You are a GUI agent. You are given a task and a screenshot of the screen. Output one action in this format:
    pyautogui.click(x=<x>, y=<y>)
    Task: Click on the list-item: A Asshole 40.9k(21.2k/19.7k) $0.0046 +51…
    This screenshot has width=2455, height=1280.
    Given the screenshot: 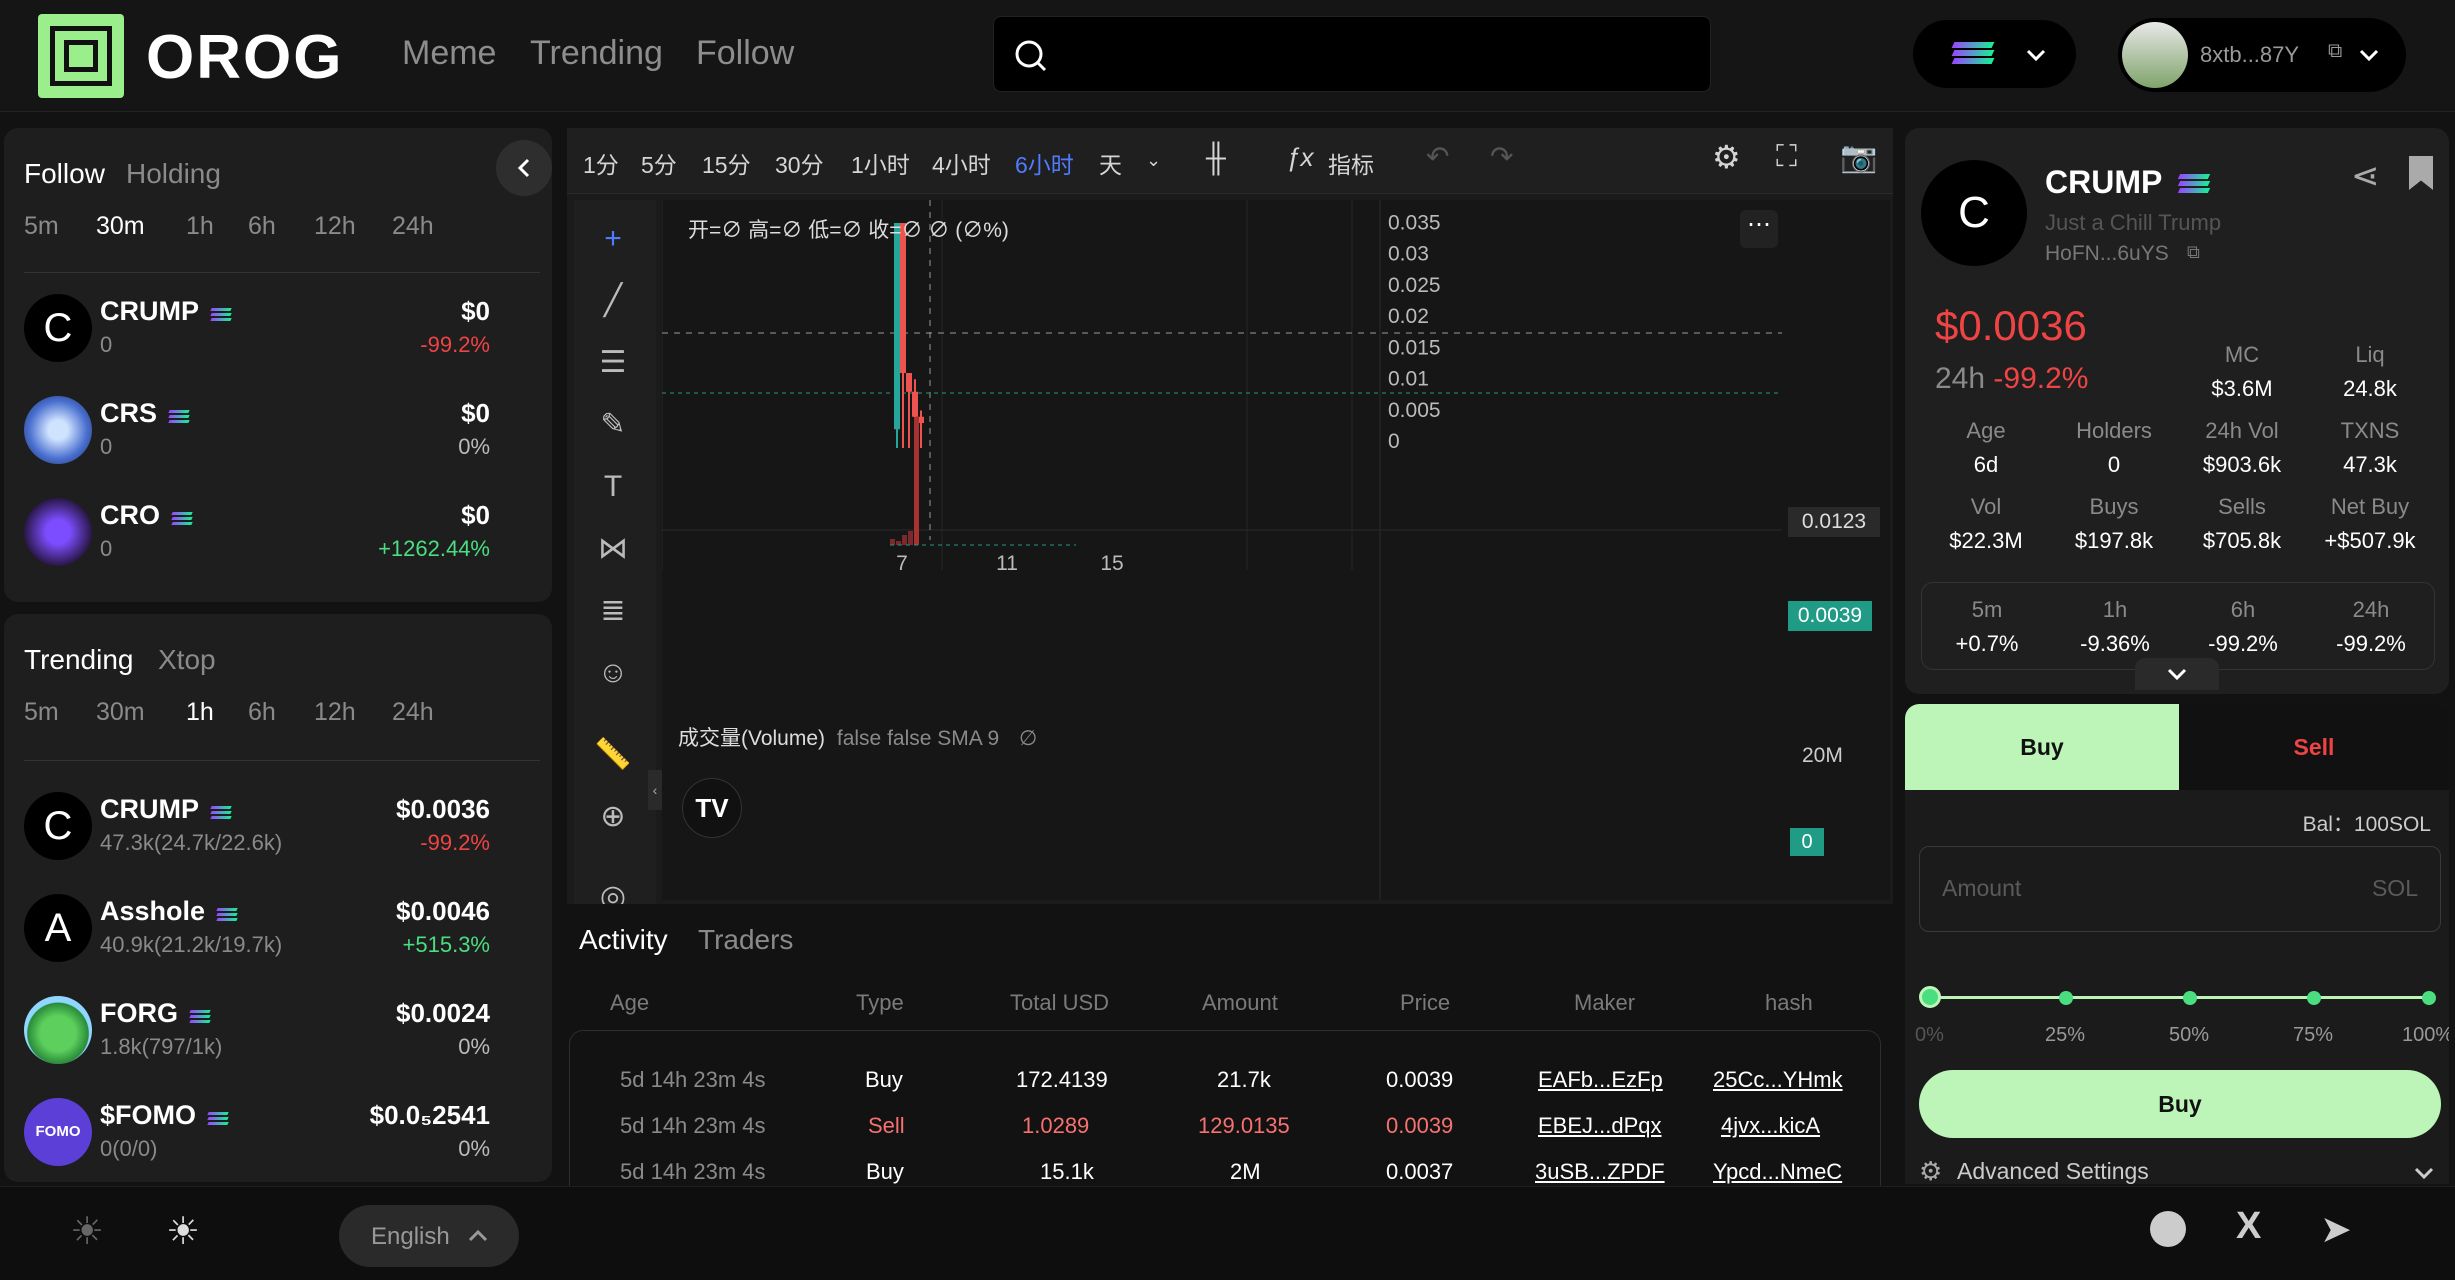 What is the action you would take?
    pyautogui.click(x=264, y=940)
    